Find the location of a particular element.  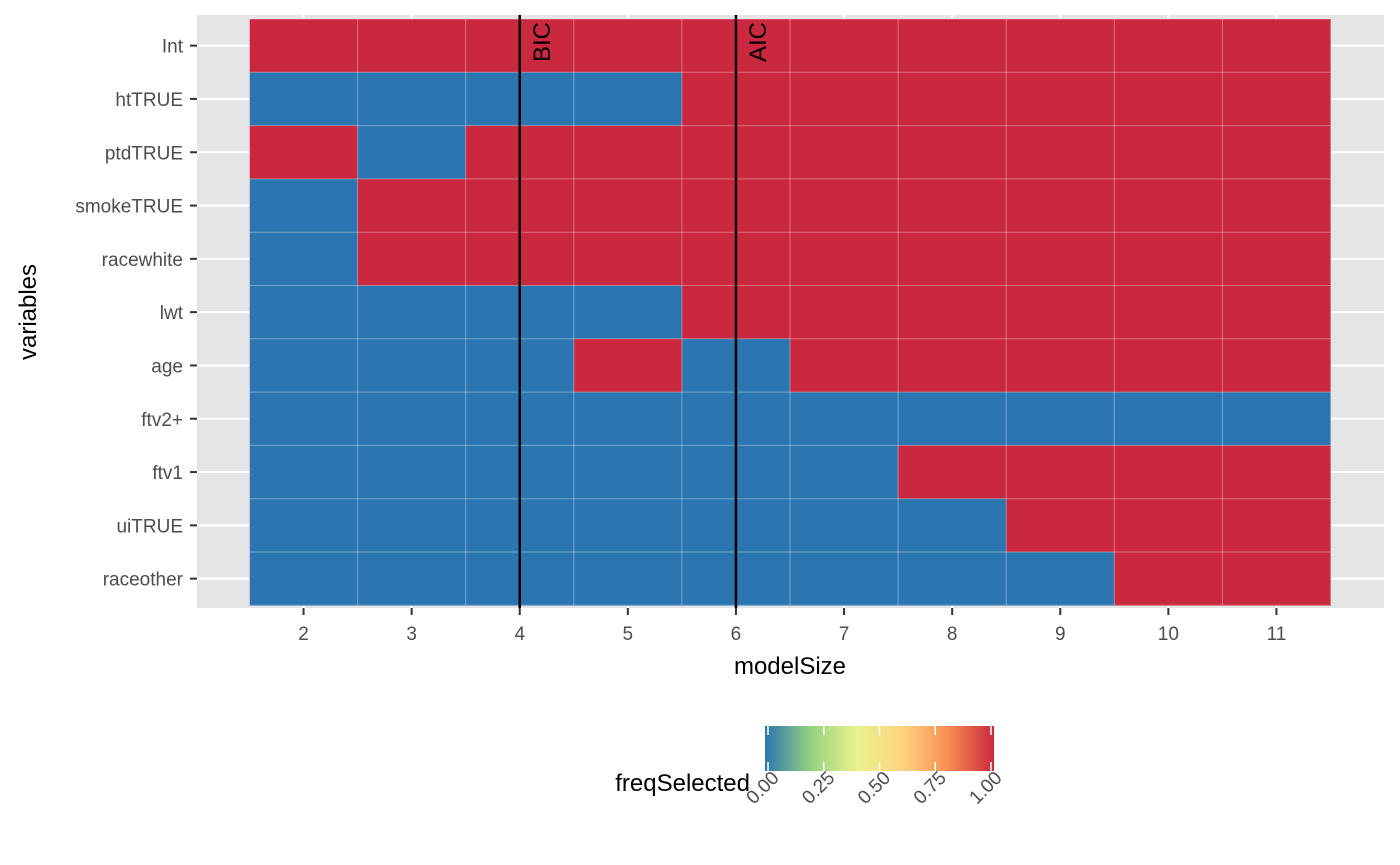

x-tick-label: 9 is located at coordinates (1060, 634).